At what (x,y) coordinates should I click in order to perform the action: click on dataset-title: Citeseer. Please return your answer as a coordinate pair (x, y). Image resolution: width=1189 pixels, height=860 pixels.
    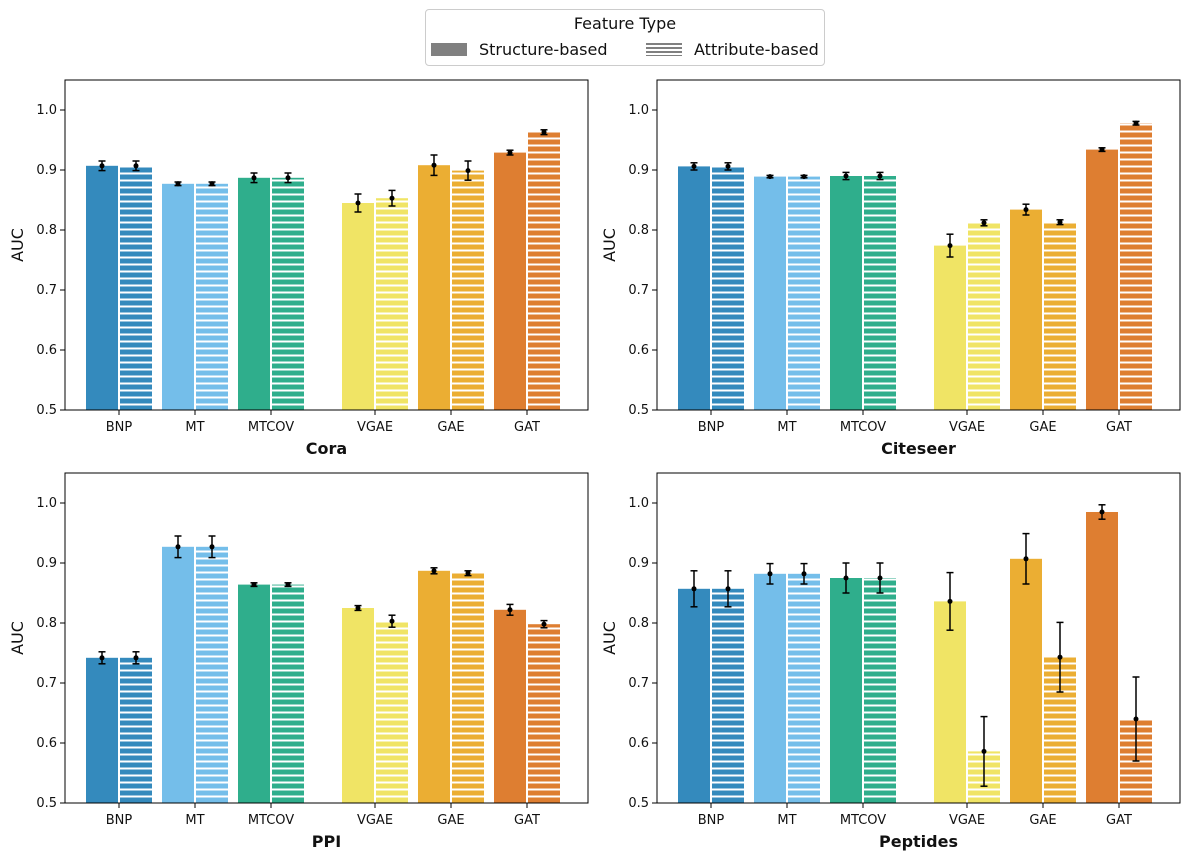
    Looking at the image, I should click on (918, 448).